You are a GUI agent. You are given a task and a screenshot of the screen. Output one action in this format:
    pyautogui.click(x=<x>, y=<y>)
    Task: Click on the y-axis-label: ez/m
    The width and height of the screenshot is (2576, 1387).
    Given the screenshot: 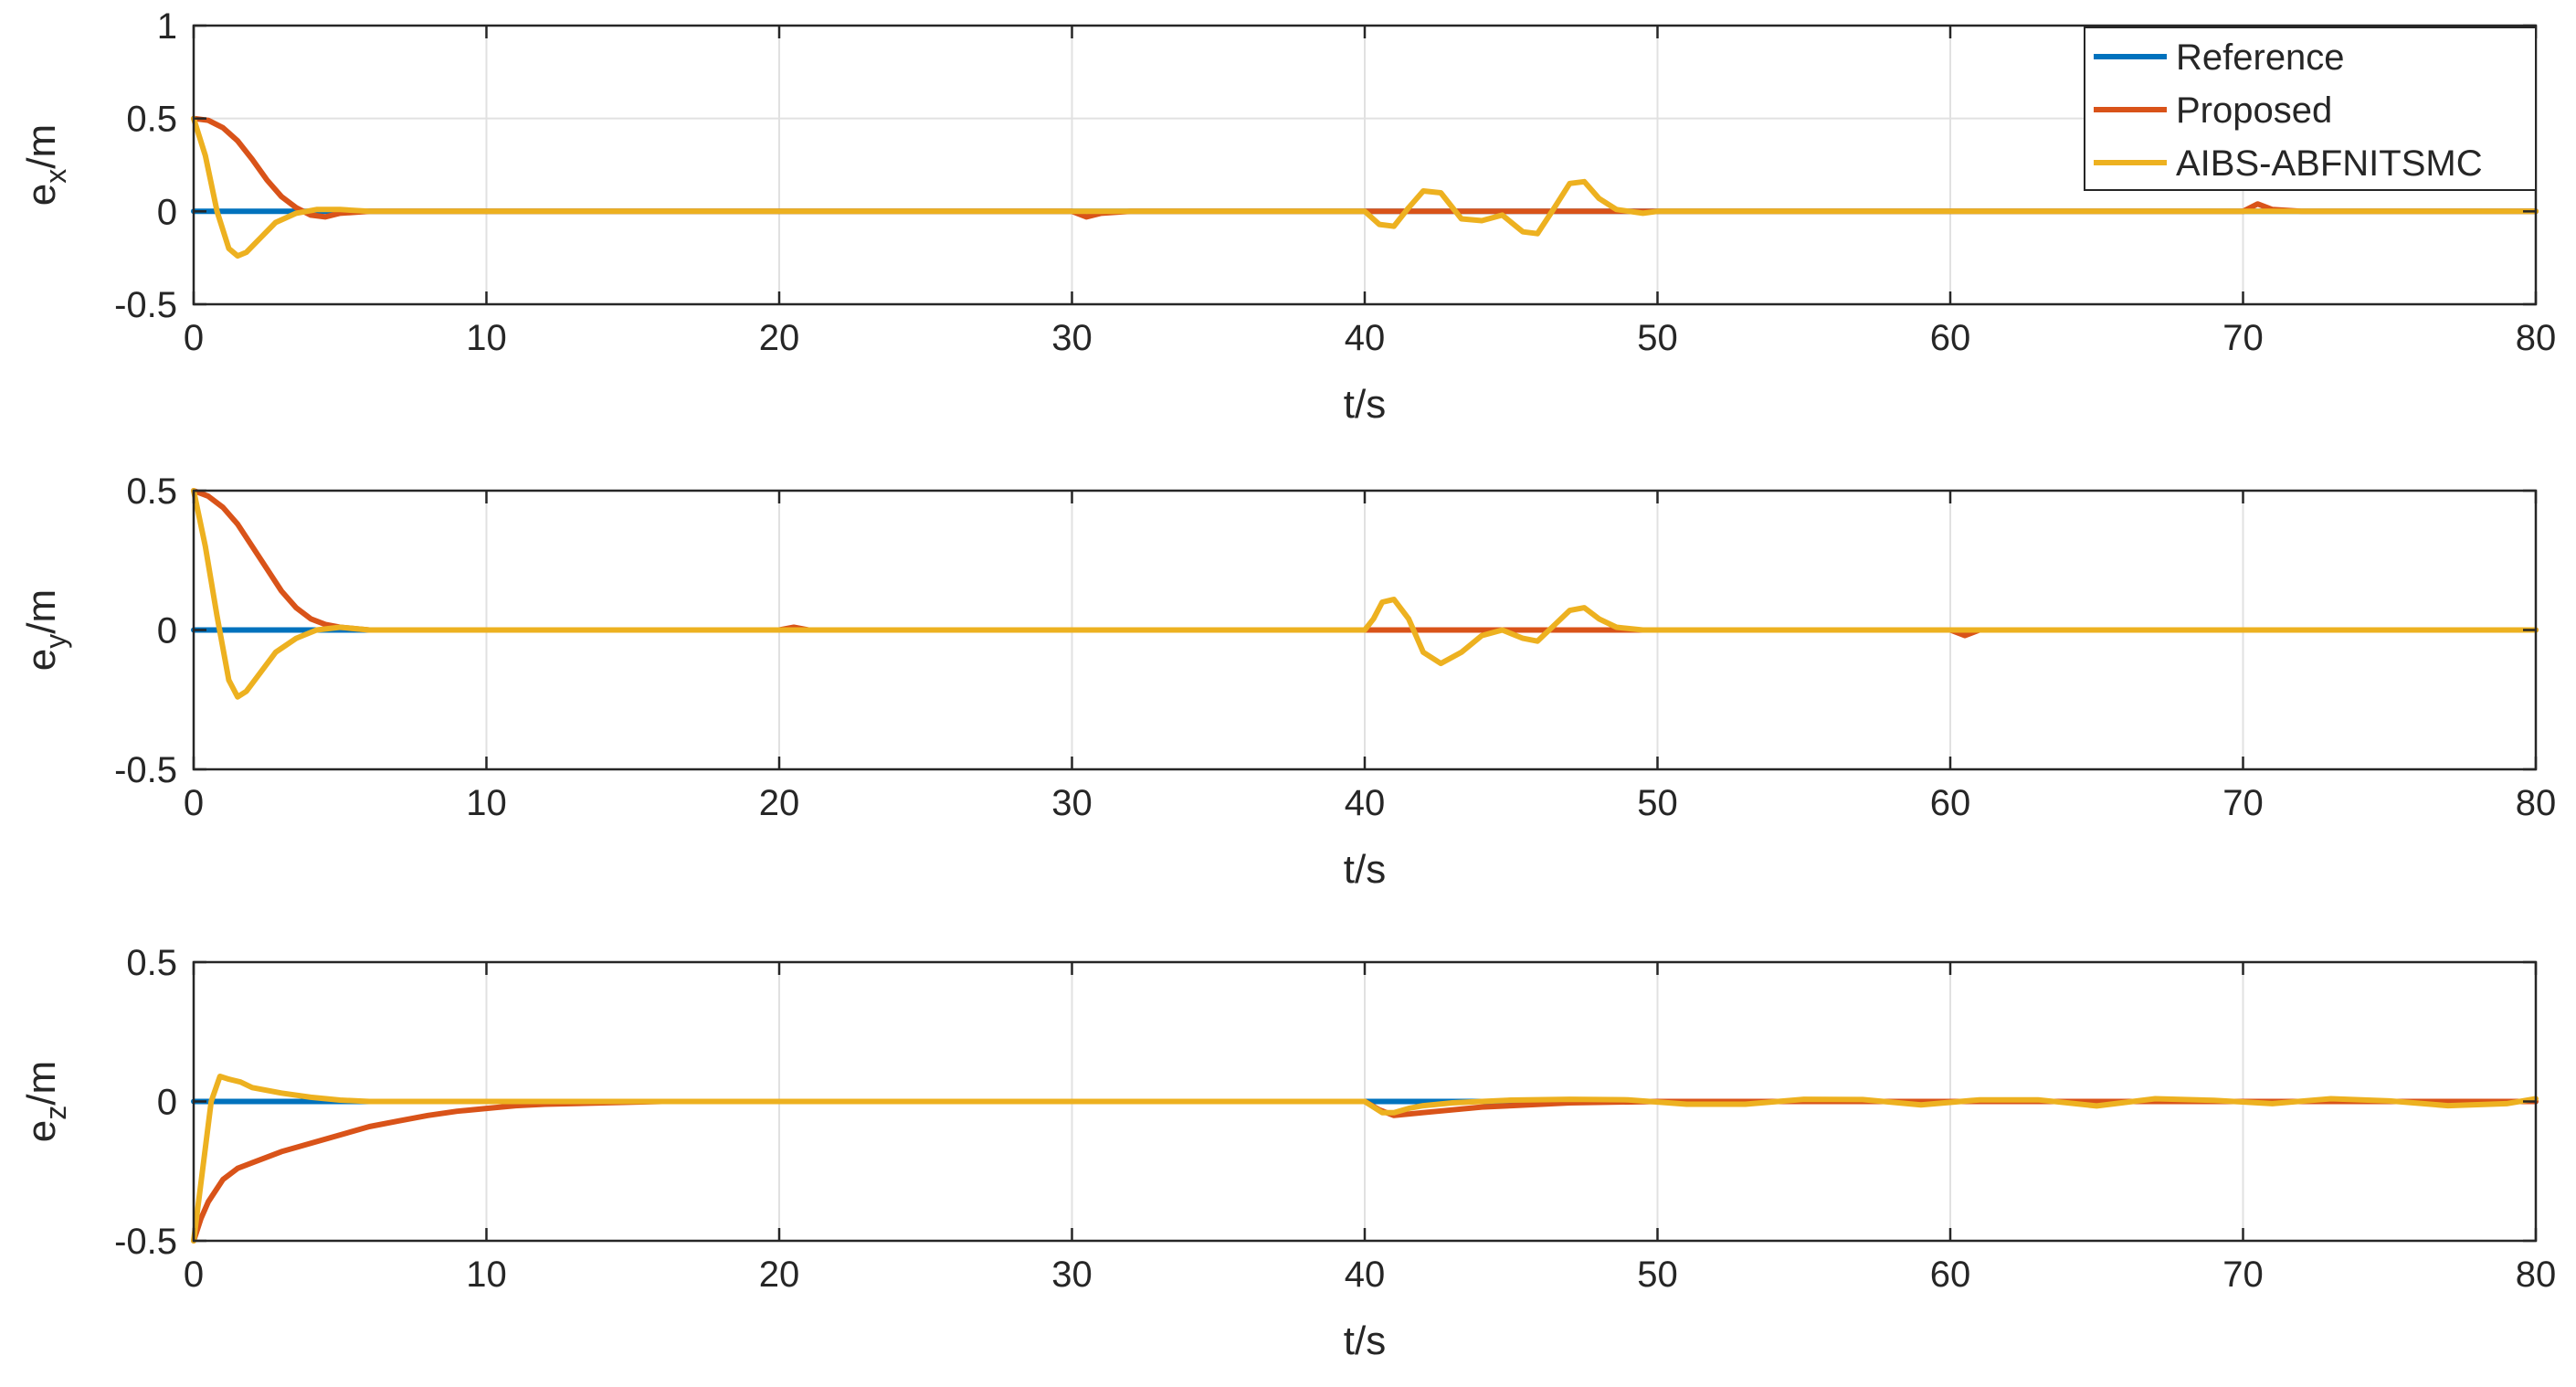 What is the action you would take?
    pyautogui.click(x=45, y=1101)
    